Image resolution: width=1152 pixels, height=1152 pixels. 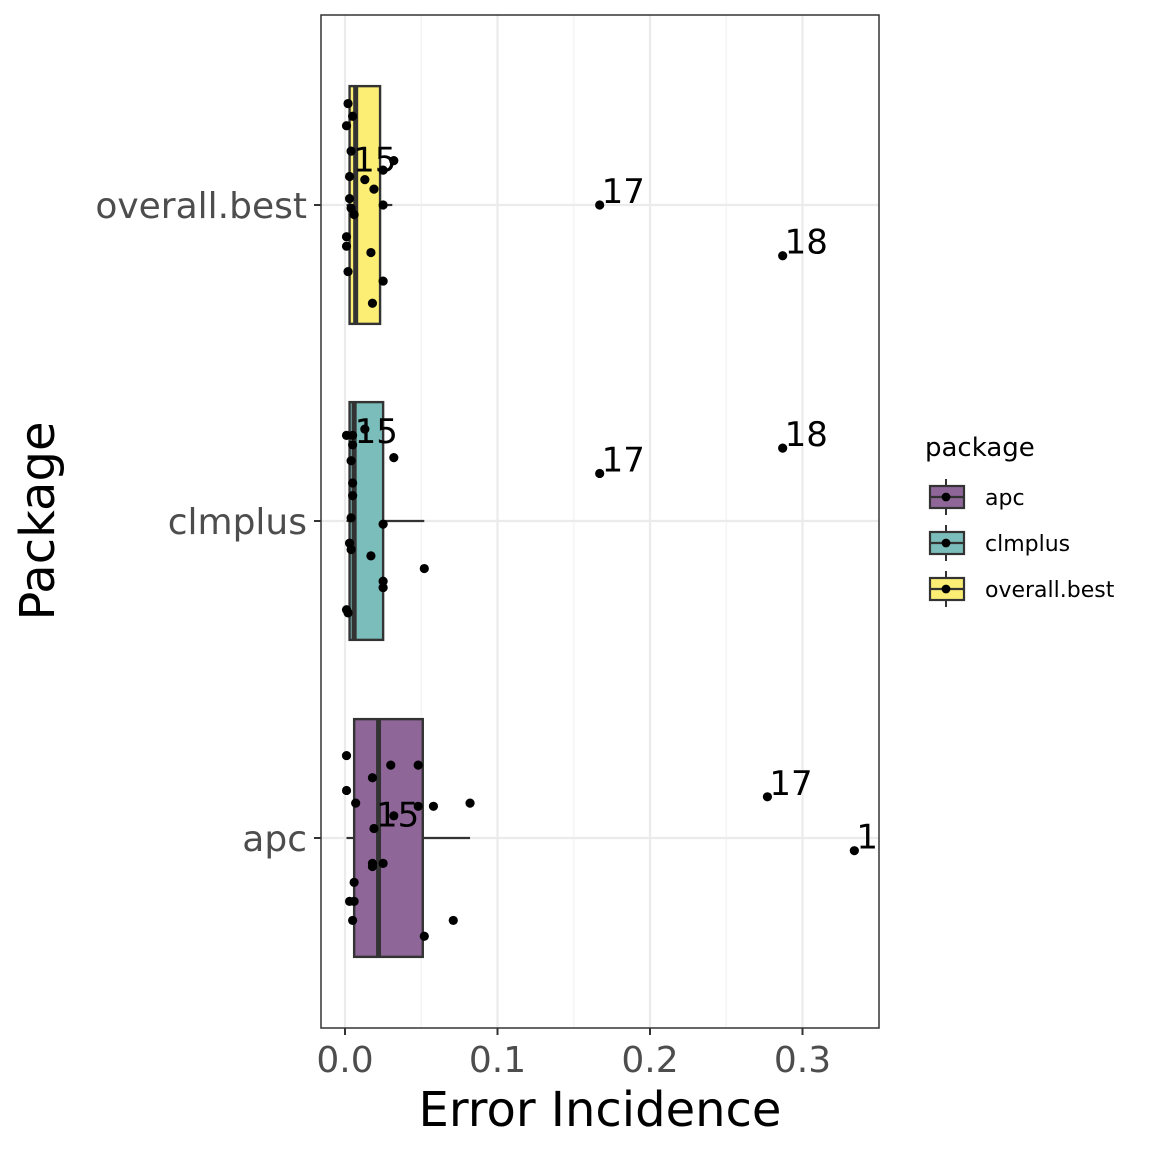 What do you see at coordinates (600, 1110) in the screenshot?
I see `x-axis-title: Error Incidence` at bounding box center [600, 1110].